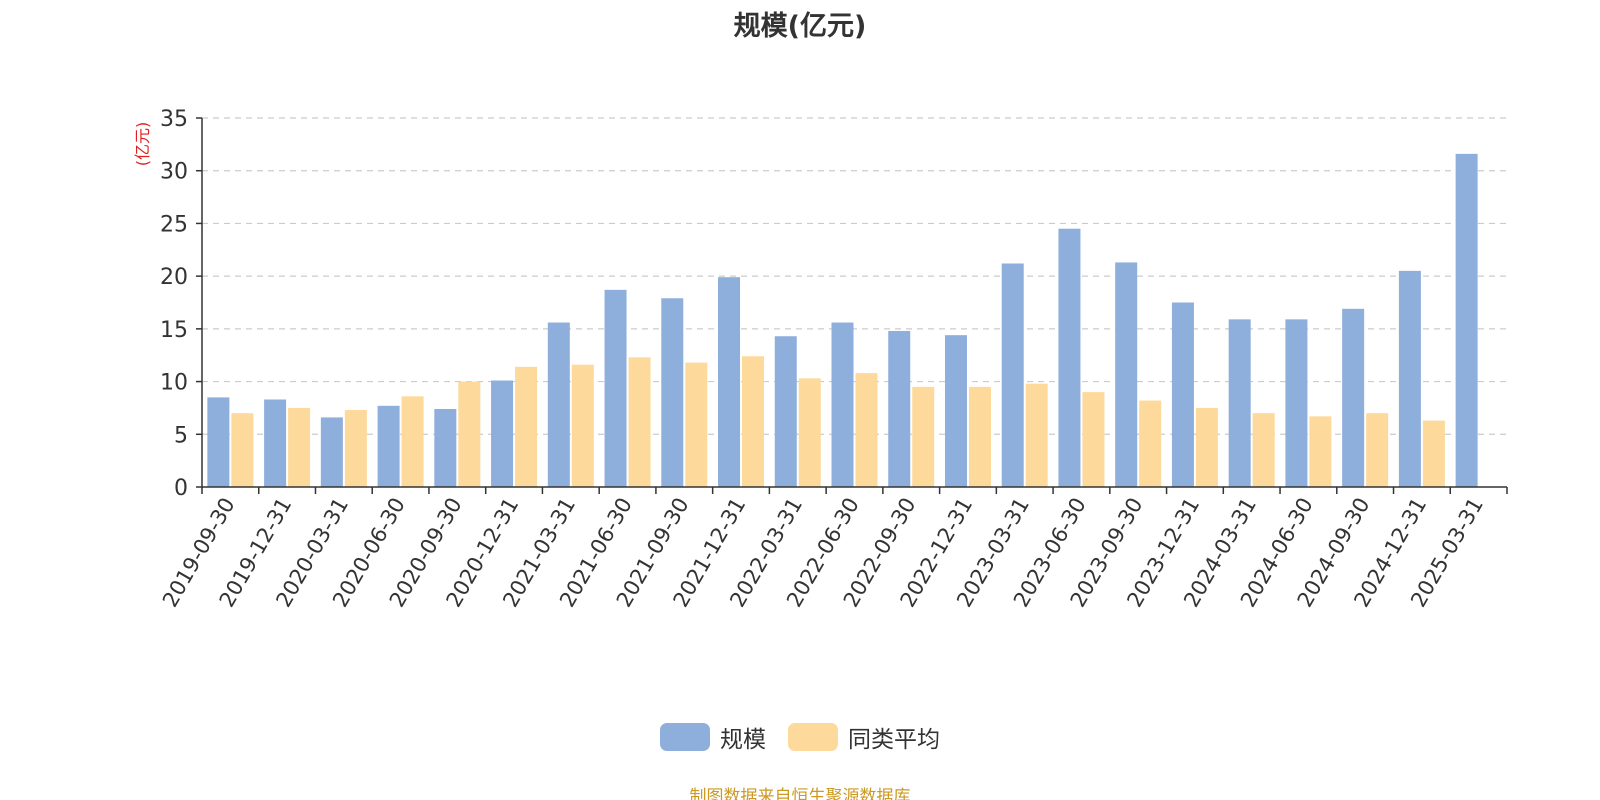  Describe the element at coordinates (894, 740) in the screenshot. I see `legend-label-peer-average: 同类平均` at that location.